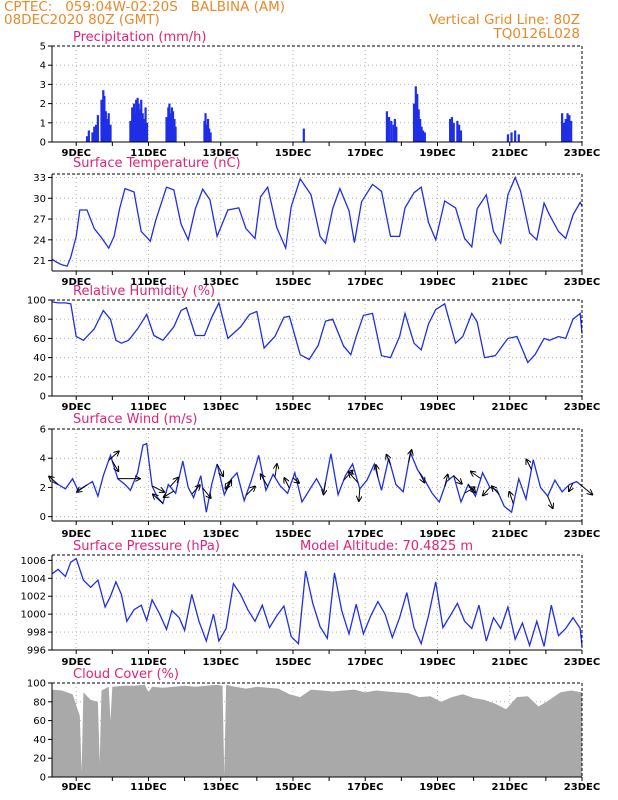  What do you see at coordinates (145, 7) in the screenshot?
I see `header-location: CPTEC: 059:04W-02:20S BALBINA (AM)` at bounding box center [145, 7].